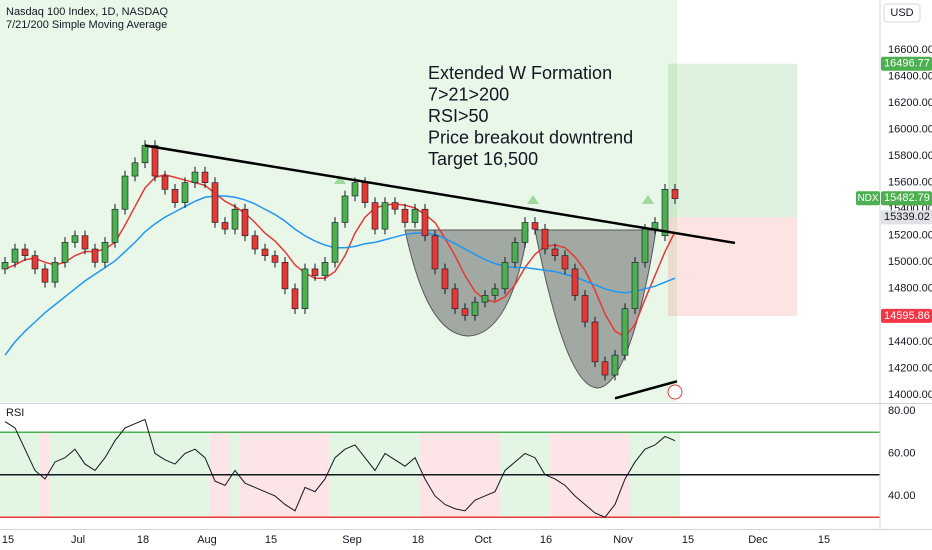 This screenshot has width=932, height=550. What do you see at coordinates (15, 413) in the screenshot?
I see `rsi-title: RSI` at bounding box center [15, 413].